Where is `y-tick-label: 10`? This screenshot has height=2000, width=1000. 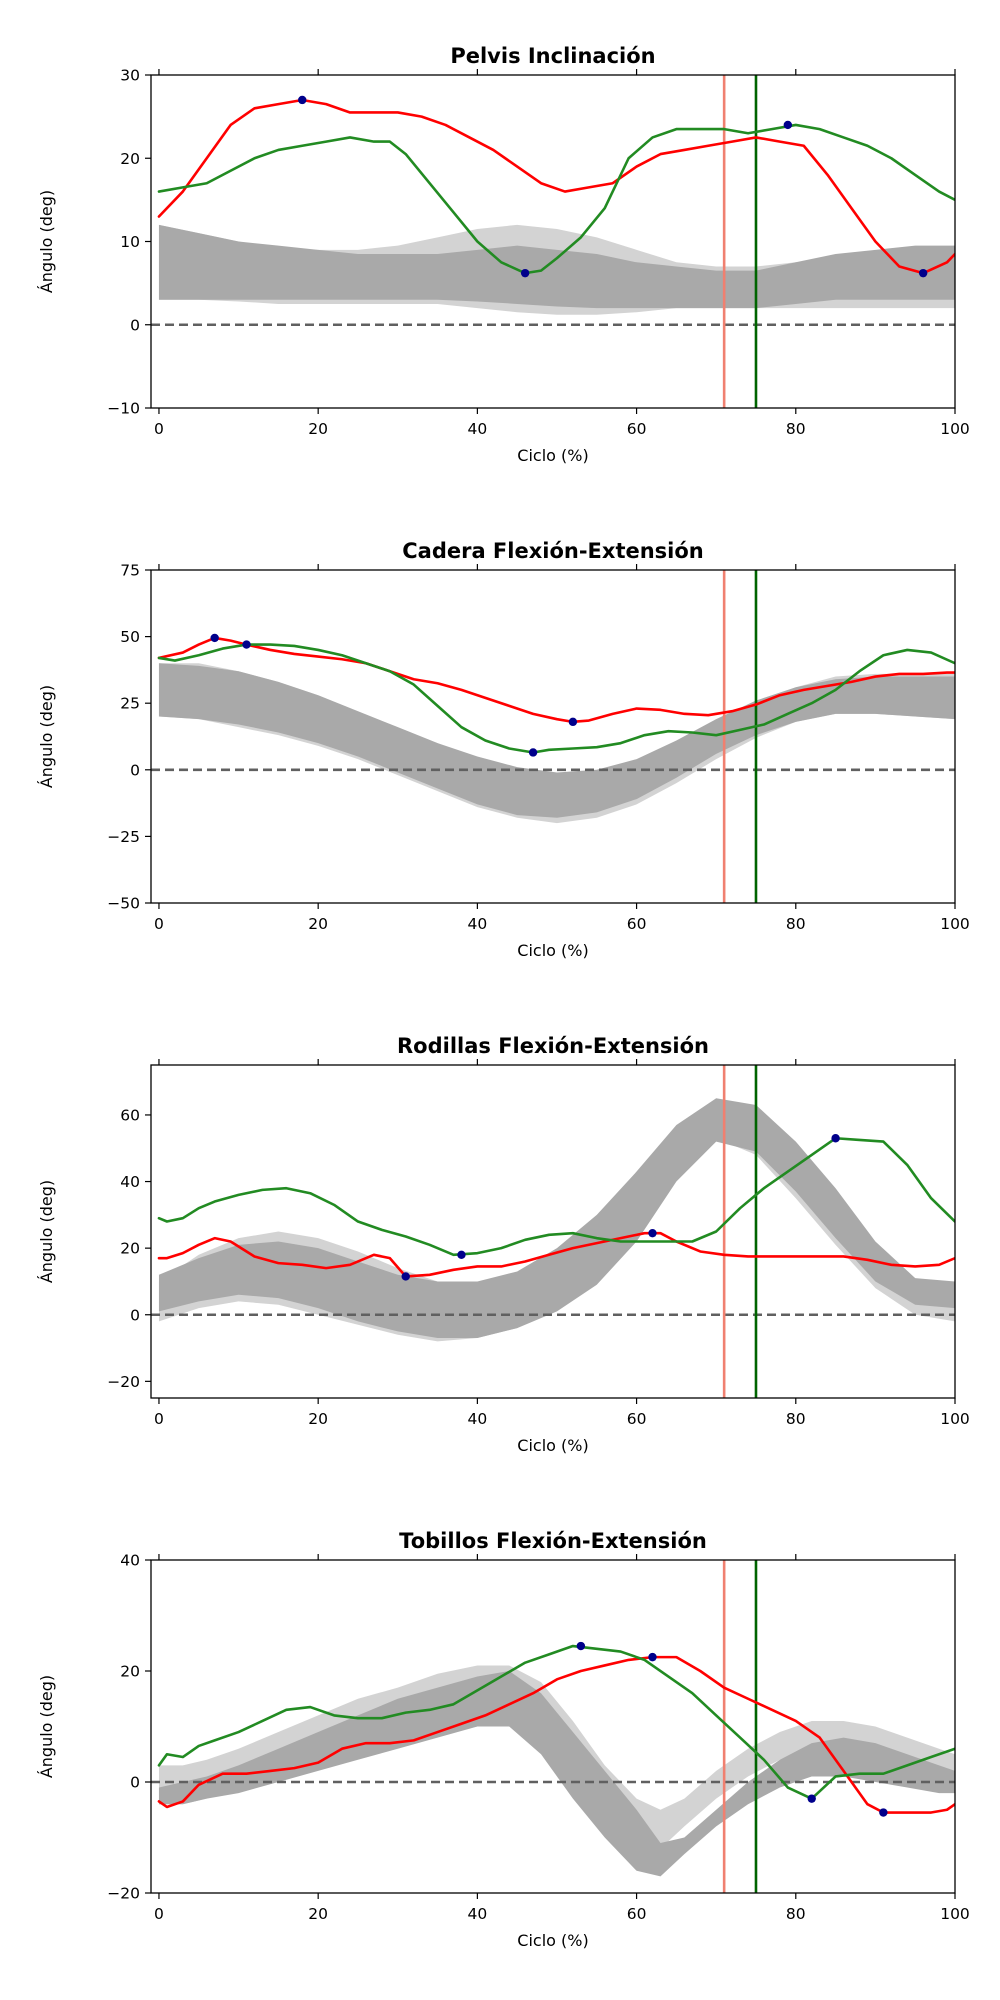
y-tick-label: 10 is located at coordinates (130, 242).